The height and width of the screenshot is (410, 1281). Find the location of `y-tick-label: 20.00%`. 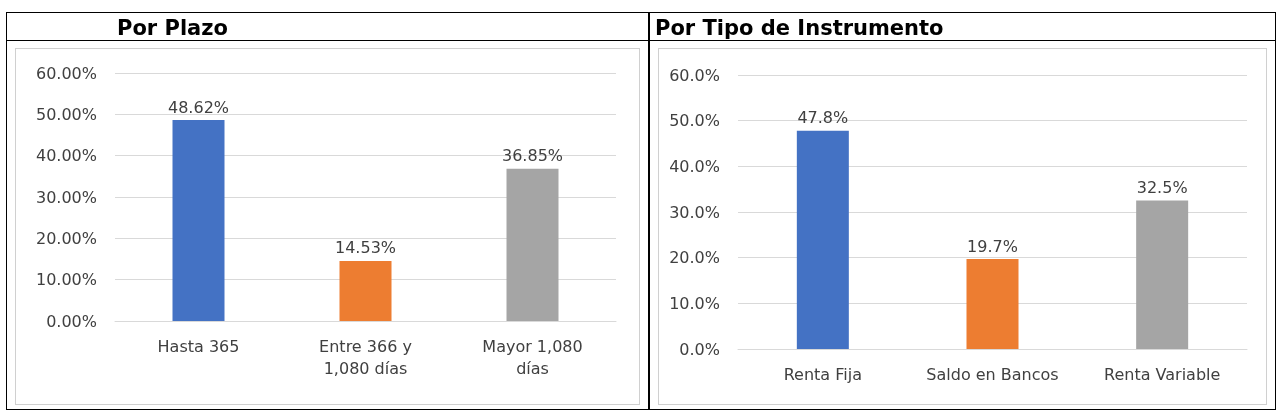

y-tick-label: 20.00% is located at coordinates (66, 238).